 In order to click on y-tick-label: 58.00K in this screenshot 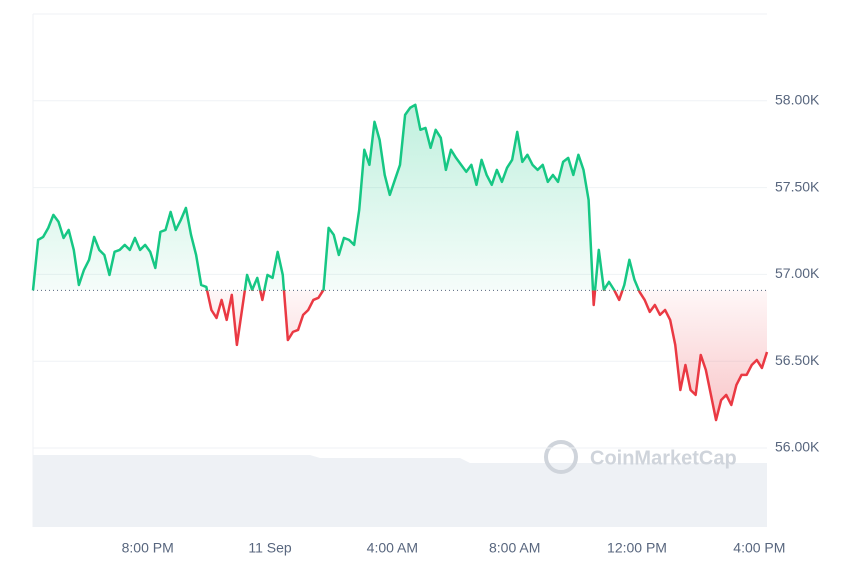, I will do `click(797, 100)`.